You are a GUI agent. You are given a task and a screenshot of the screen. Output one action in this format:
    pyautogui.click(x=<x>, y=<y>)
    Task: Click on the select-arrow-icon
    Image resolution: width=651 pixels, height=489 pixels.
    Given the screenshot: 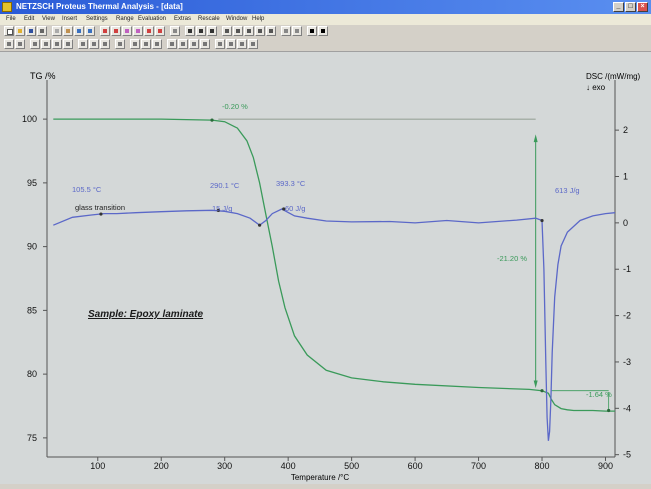 What is the action you would take?
    pyautogui.click(x=312, y=31)
    